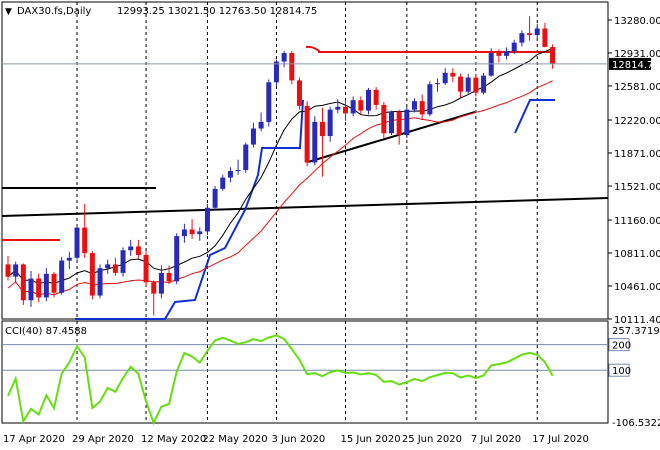  Describe the element at coordinates (637, 21) in the screenshot. I see `y-tick-label: 13280.00` at that location.